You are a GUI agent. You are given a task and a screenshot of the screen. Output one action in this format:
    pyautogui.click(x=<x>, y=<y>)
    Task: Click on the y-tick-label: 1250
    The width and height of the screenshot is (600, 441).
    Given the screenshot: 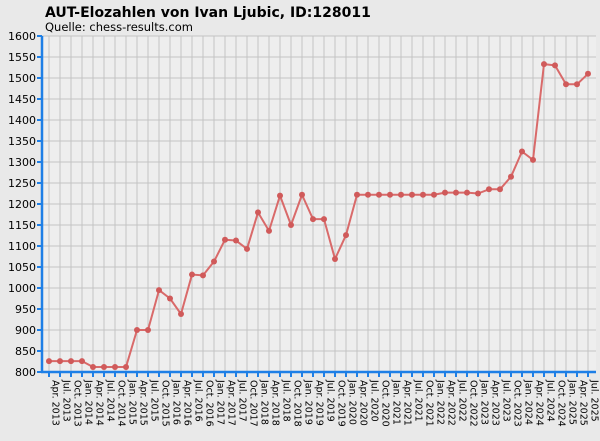 What is the action you would take?
    pyautogui.click(x=22, y=183)
    